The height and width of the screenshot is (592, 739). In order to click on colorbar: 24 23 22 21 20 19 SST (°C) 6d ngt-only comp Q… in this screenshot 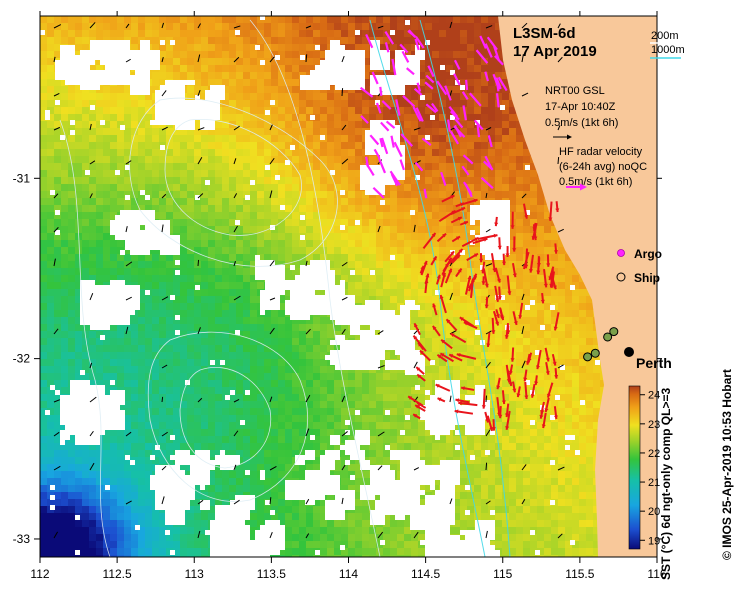, I will do `click(650, 482)`.